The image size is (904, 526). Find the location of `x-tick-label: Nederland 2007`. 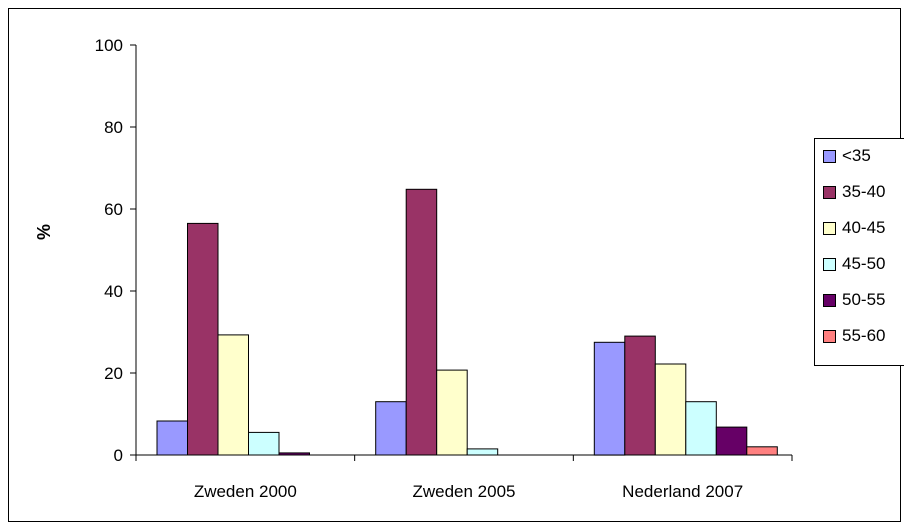

x-tick-label: Nederland 2007 is located at coordinates (682, 491).